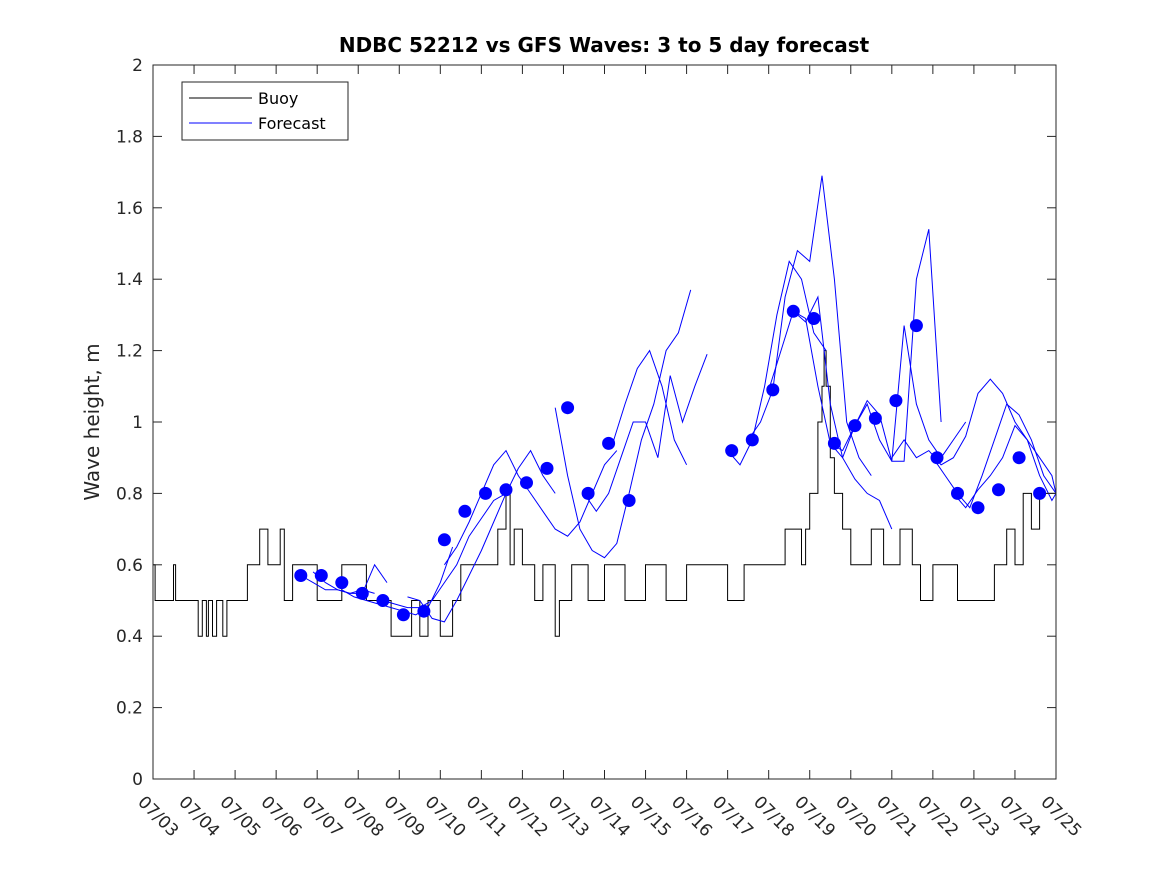  Describe the element at coordinates (92, 421) in the screenshot. I see `y-axis-label: Wave height, m` at that location.